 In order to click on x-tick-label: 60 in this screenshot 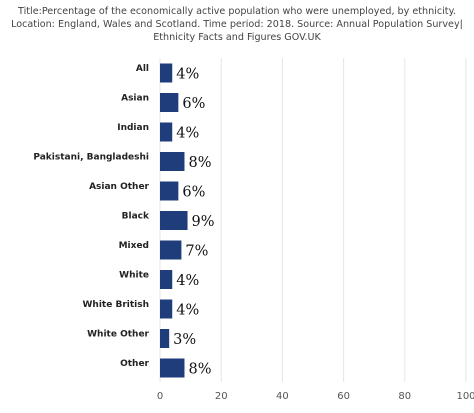, I will do `click(343, 396)`.